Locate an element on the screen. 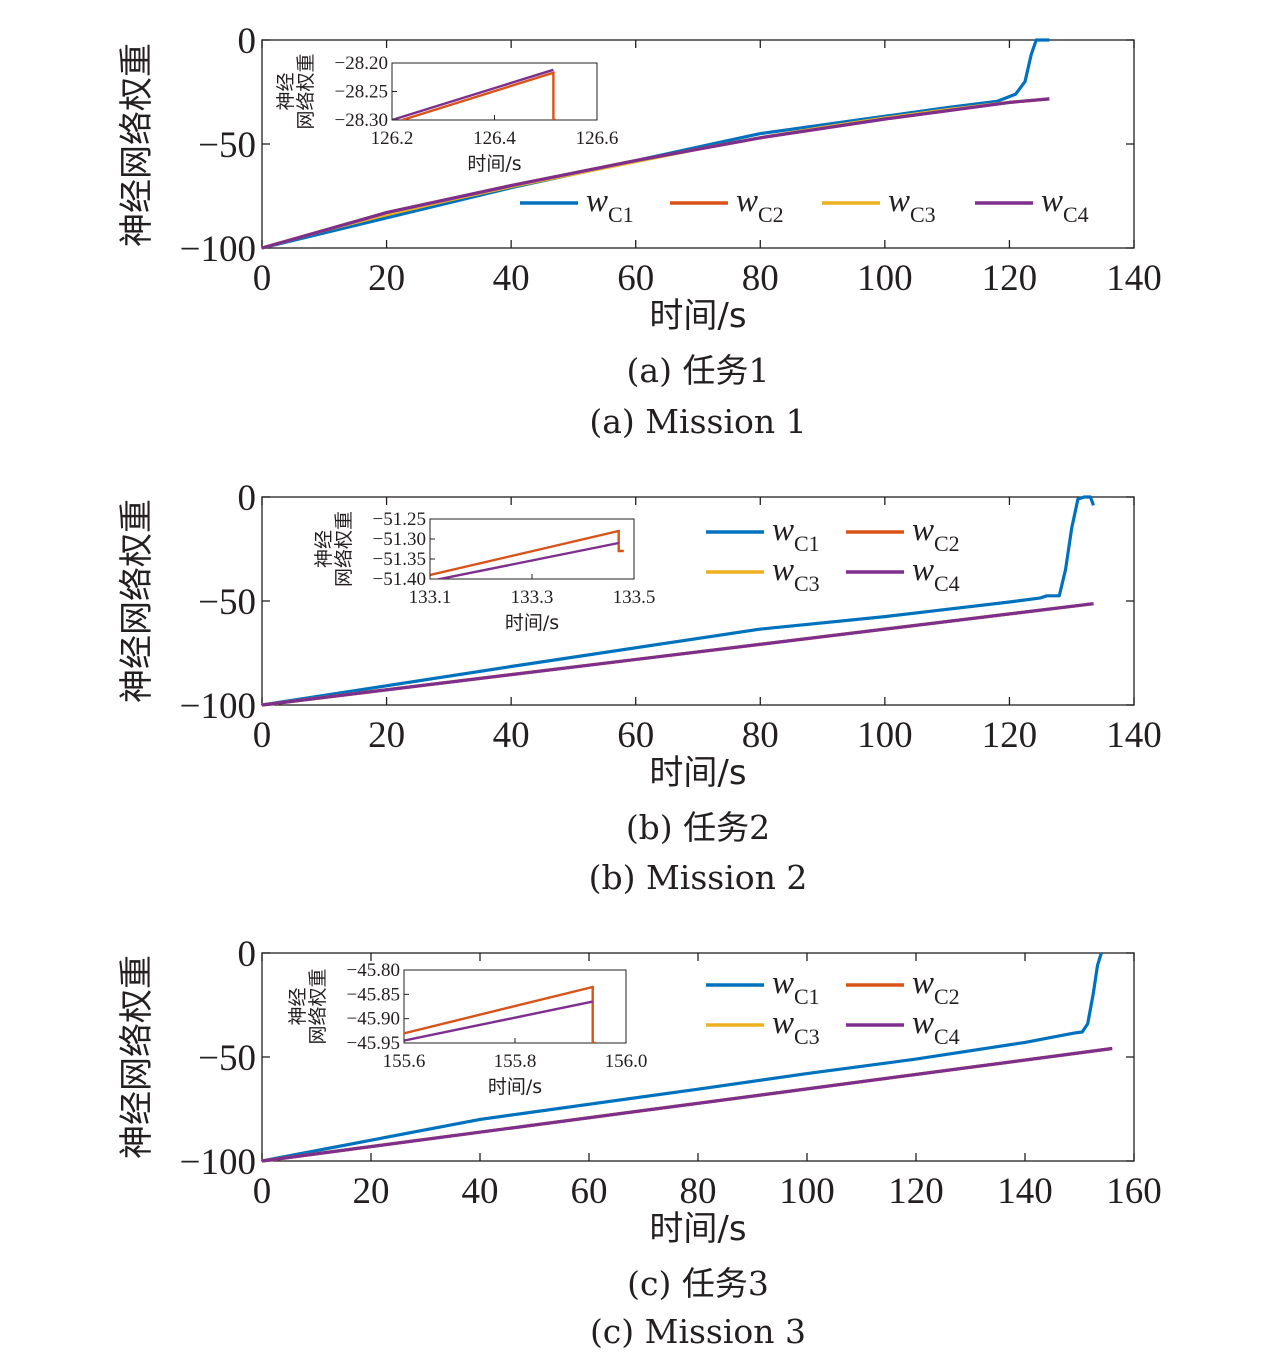 The width and height of the screenshot is (1276, 1369). chart3-caption-en: (c) Mission 3 is located at coordinates (698, 1331).